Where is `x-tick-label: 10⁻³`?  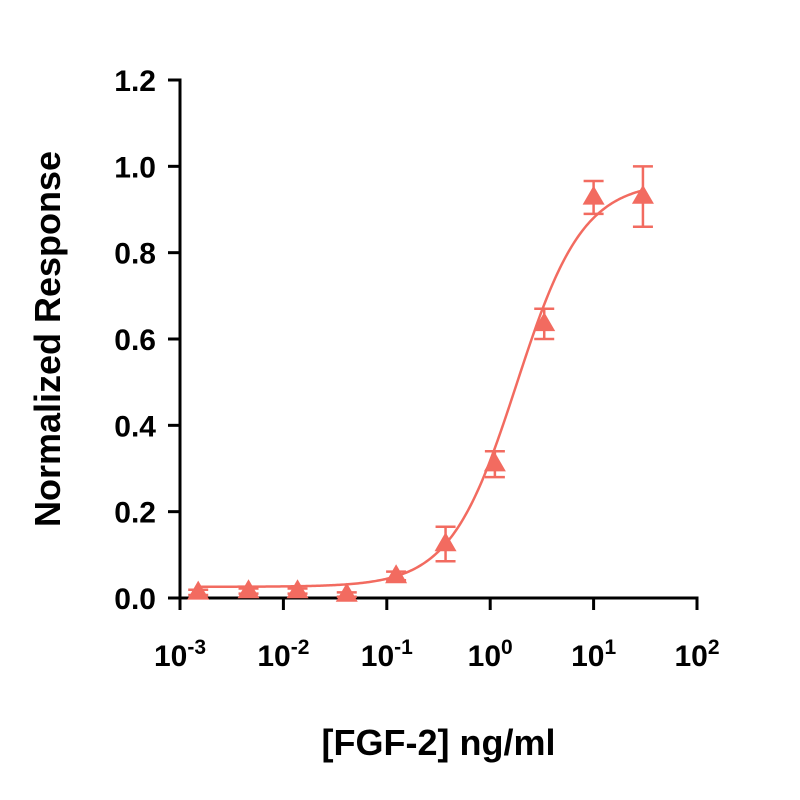 x-tick-label: 10⁻³ is located at coordinates (180, 654).